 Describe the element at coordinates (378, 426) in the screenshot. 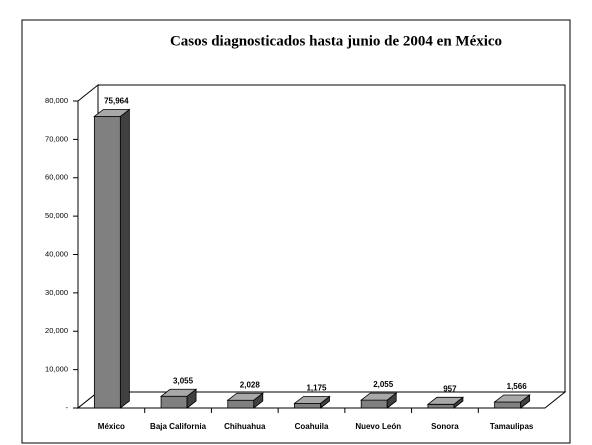

I see `x-tick-label: Nuevo León` at that location.